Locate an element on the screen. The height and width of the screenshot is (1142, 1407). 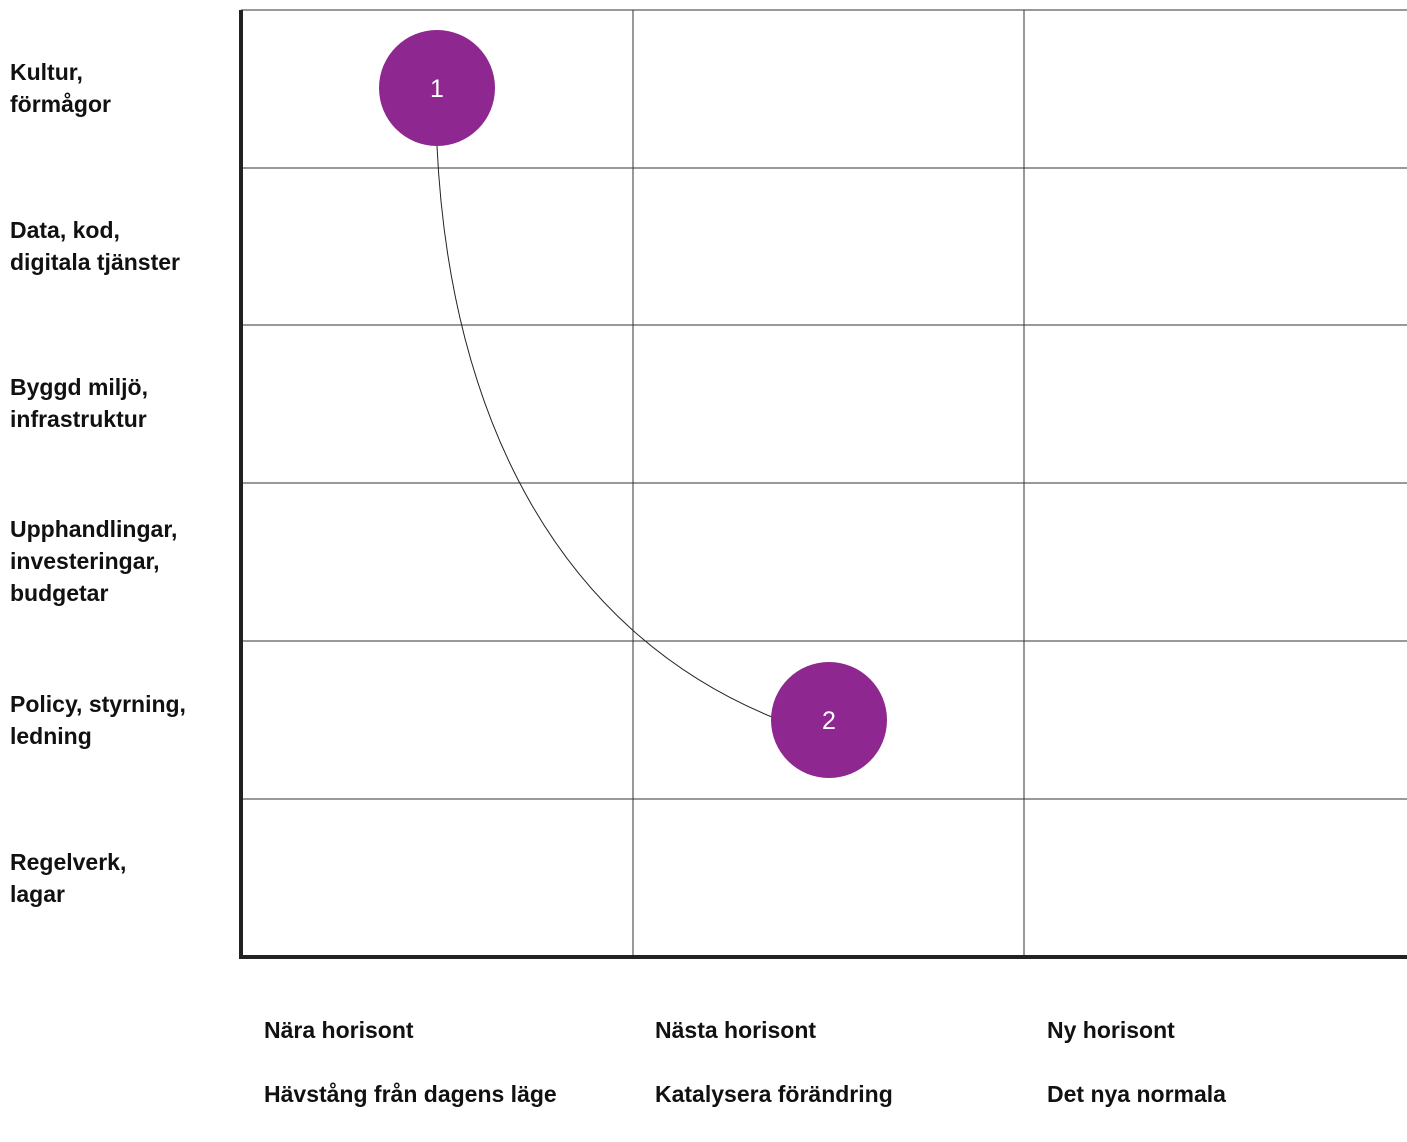
marker-2: 2 is located at coordinates (829, 720).